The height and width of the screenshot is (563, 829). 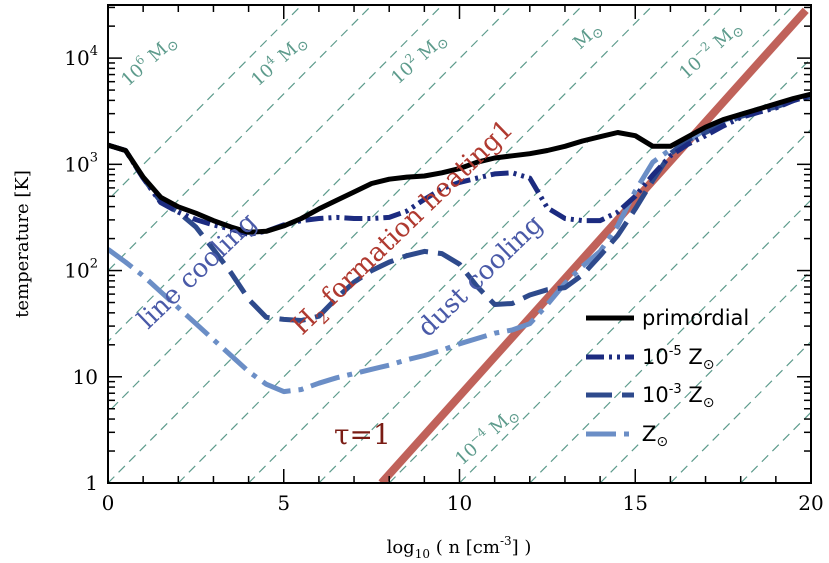 What do you see at coordinates (588, 37) in the screenshot?
I see `mass-label-1: M⊙` at bounding box center [588, 37].